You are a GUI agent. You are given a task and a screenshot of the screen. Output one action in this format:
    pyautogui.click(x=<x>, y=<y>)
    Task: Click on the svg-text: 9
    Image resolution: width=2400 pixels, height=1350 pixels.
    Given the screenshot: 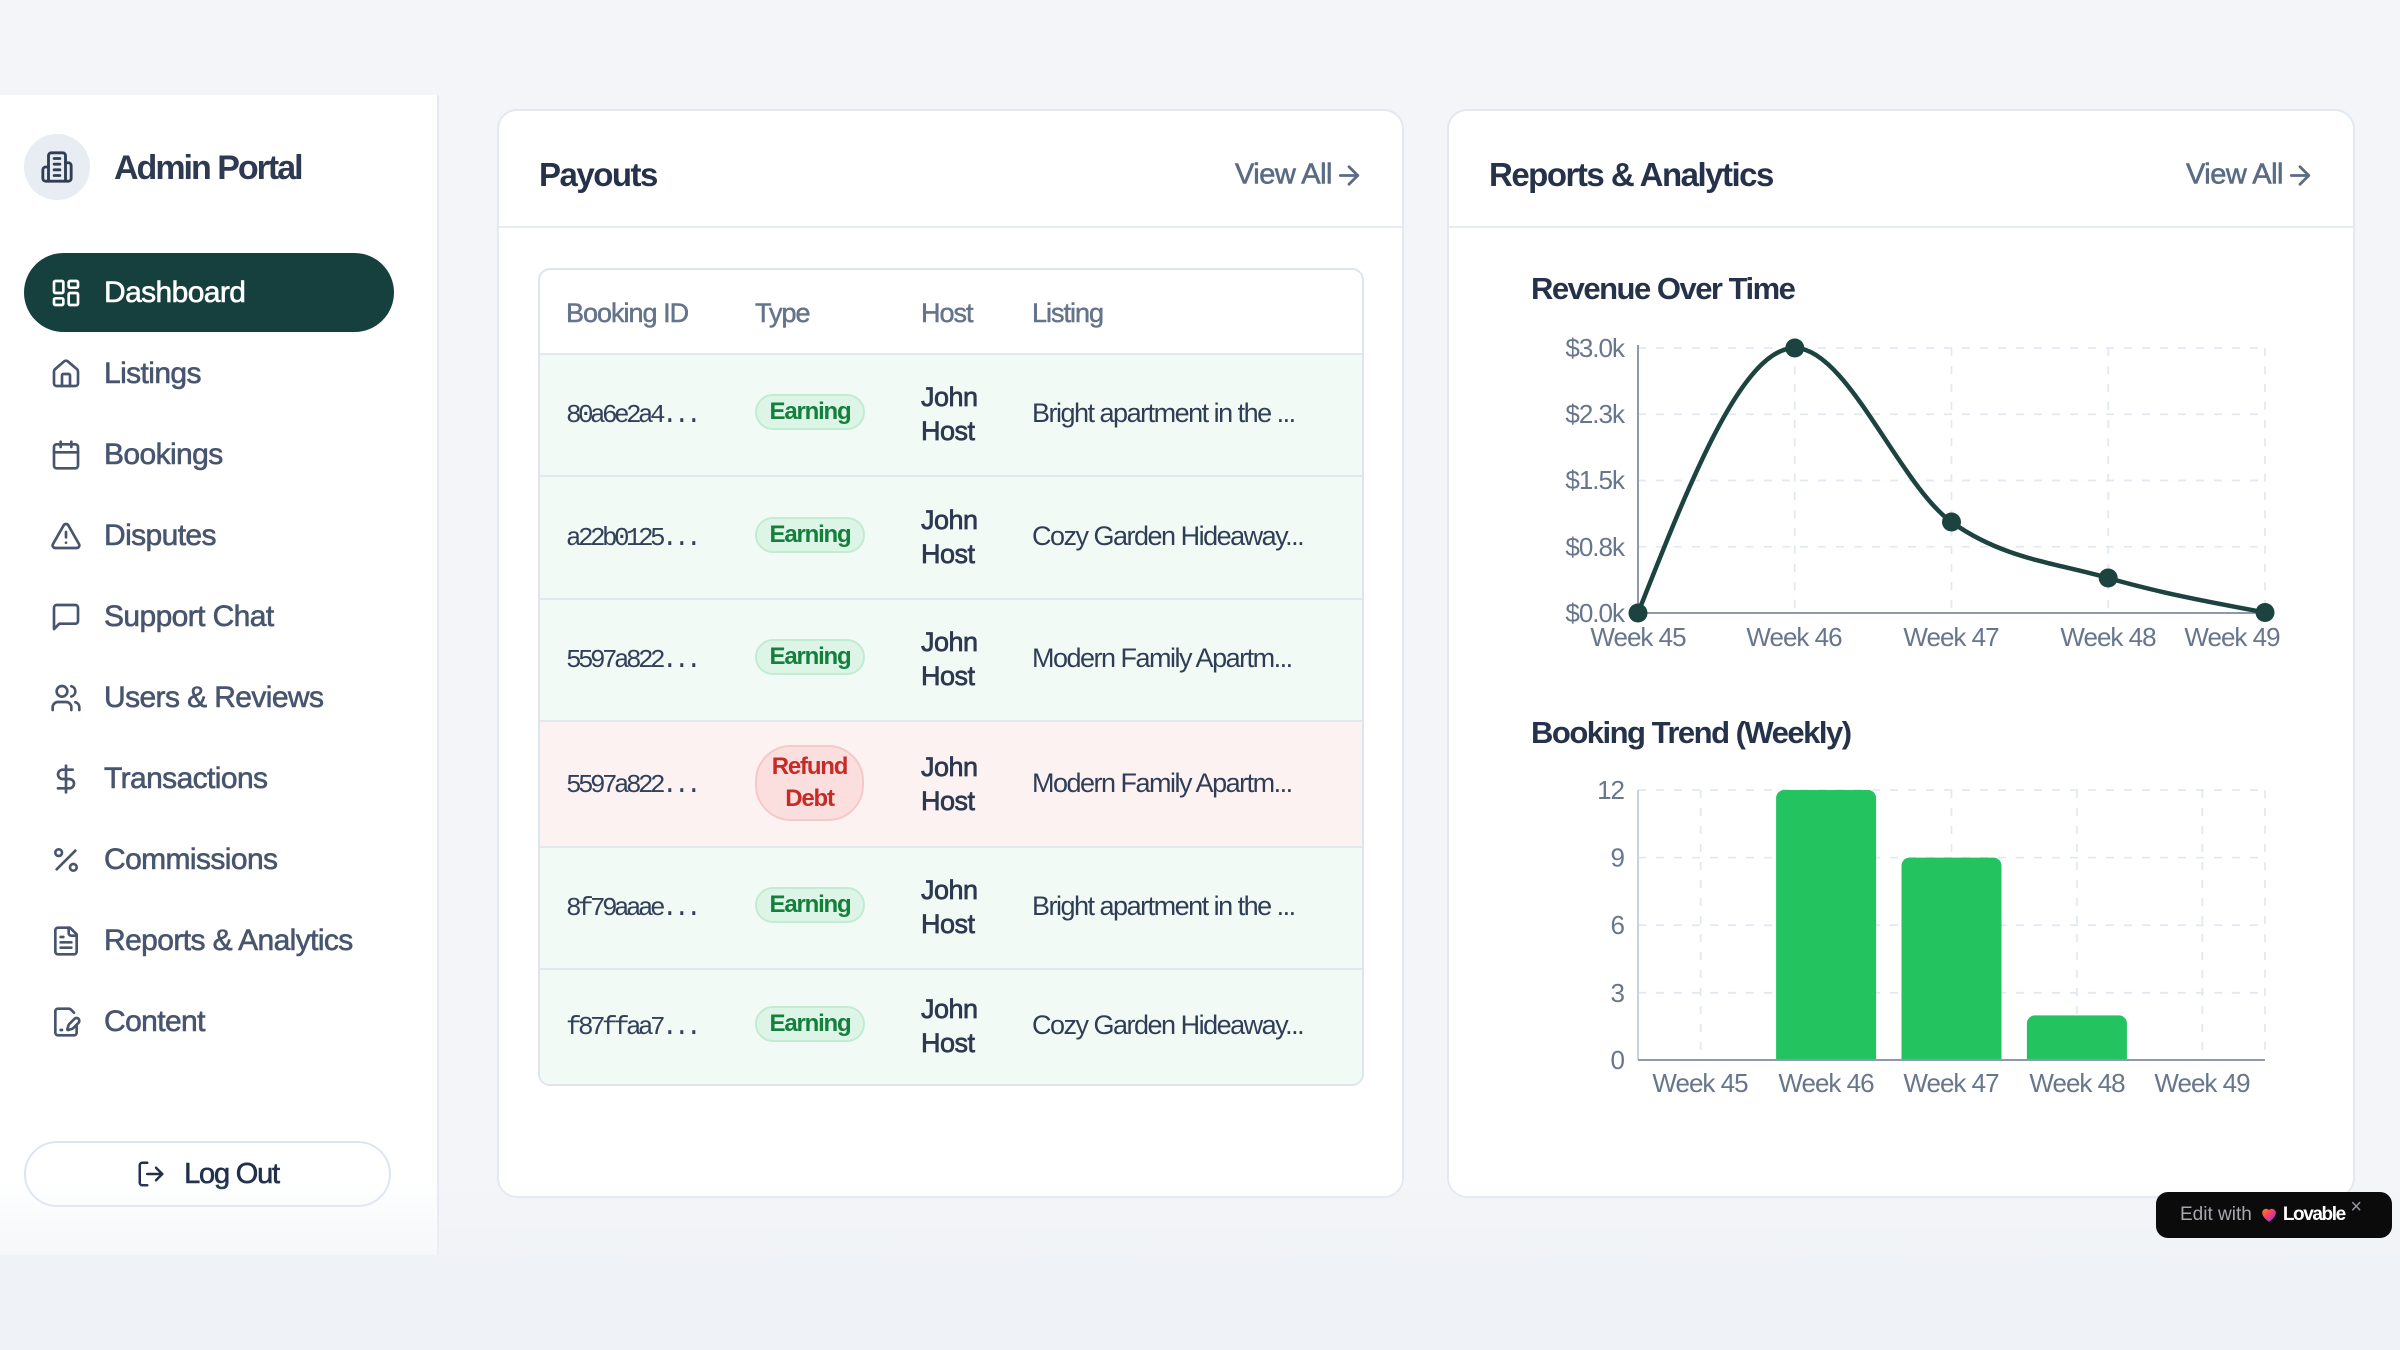 What is the action you would take?
    pyautogui.click(x=1618, y=858)
    